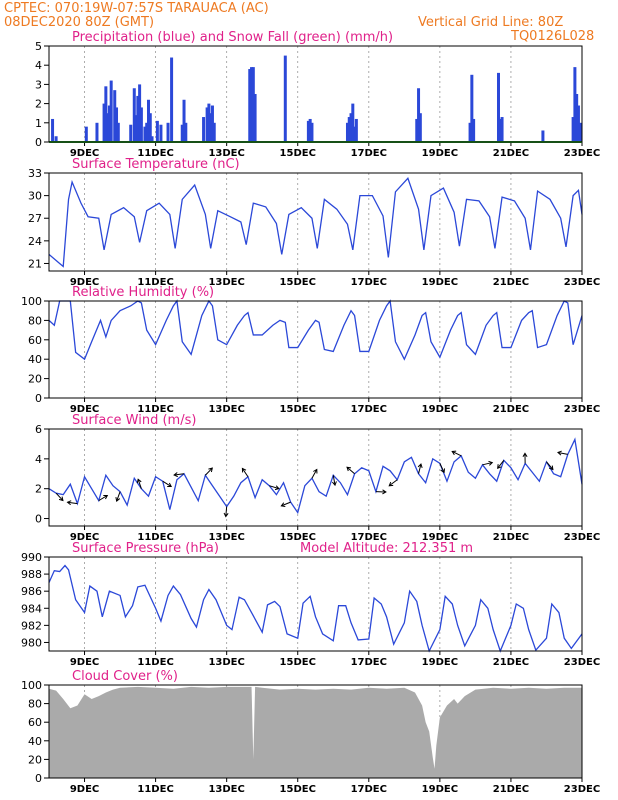 The image size is (618, 800). I want to click on y-tick-label: 1, so click(38, 123).